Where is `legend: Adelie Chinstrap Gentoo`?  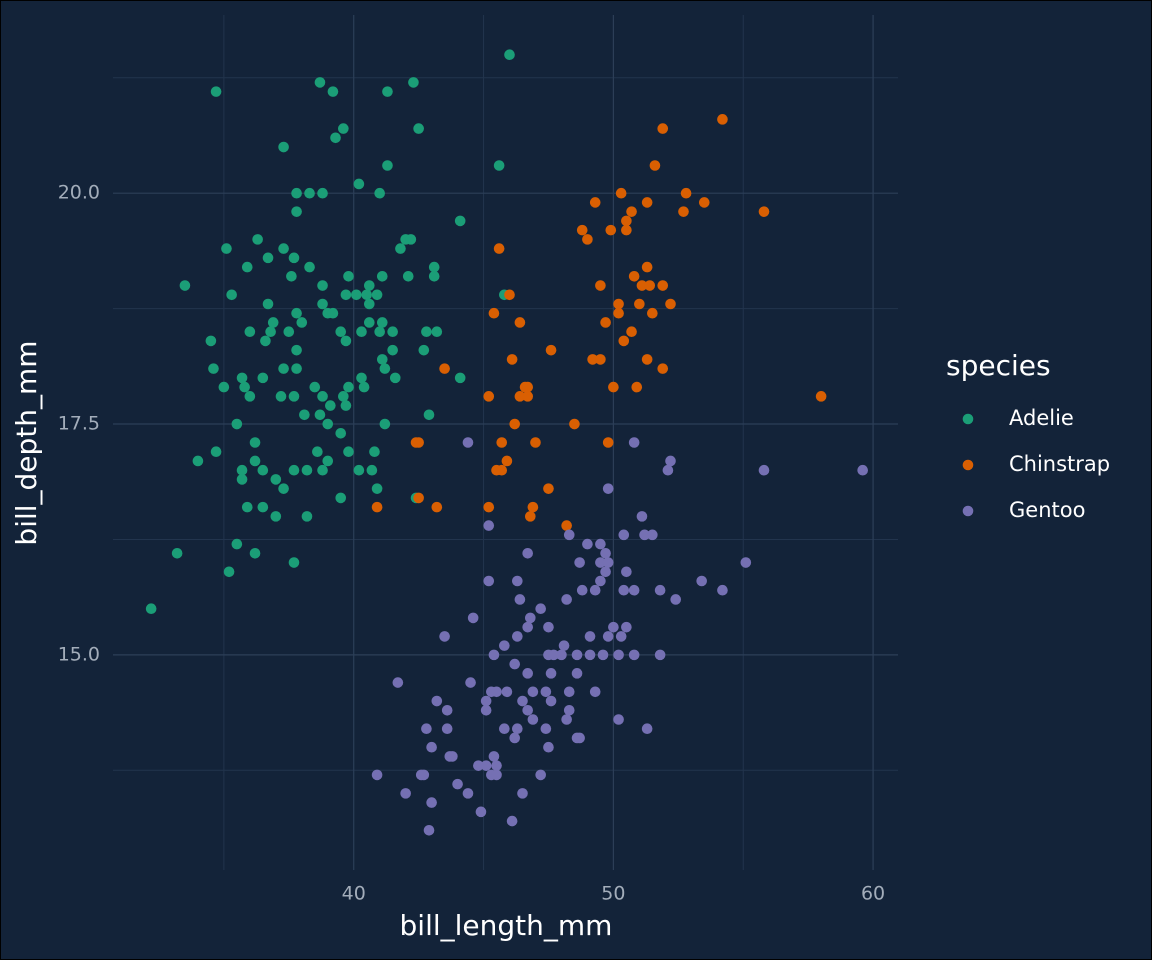 legend: Adelie Chinstrap Gentoo is located at coordinates (1036, 464).